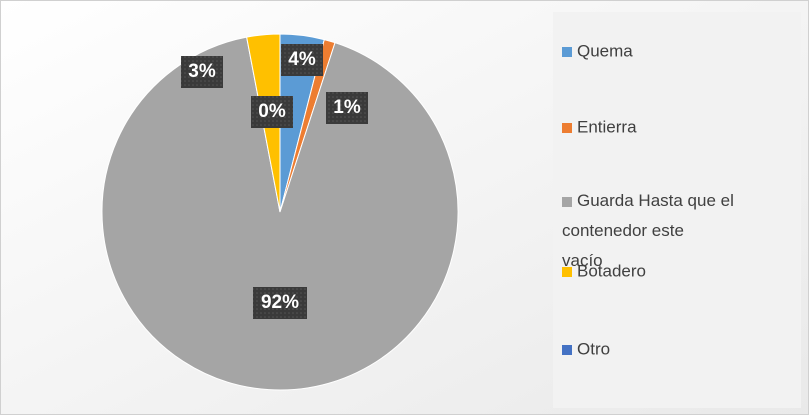  What do you see at coordinates (611, 270) in the screenshot?
I see `legend-label: Botadero` at bounding box center [611, 270].